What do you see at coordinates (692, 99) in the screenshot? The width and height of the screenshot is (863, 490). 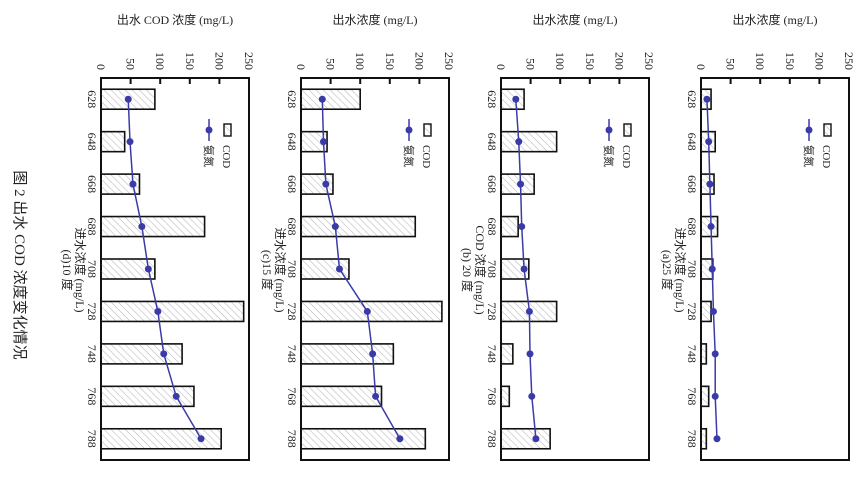 I see `x-tick-label: 628` at bounding box center [692, 99].